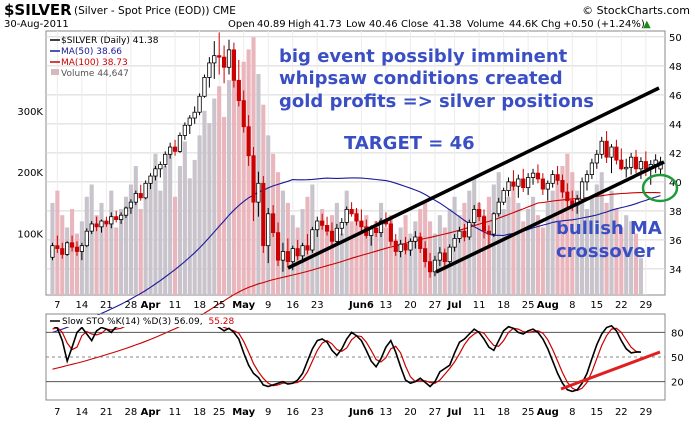 This screenshot has height=428, width=695. What do you see at coordinates (409, 143) in the screenshot?
I see `annotation-target: TARGET = 46` at bounding box center [409, 143].